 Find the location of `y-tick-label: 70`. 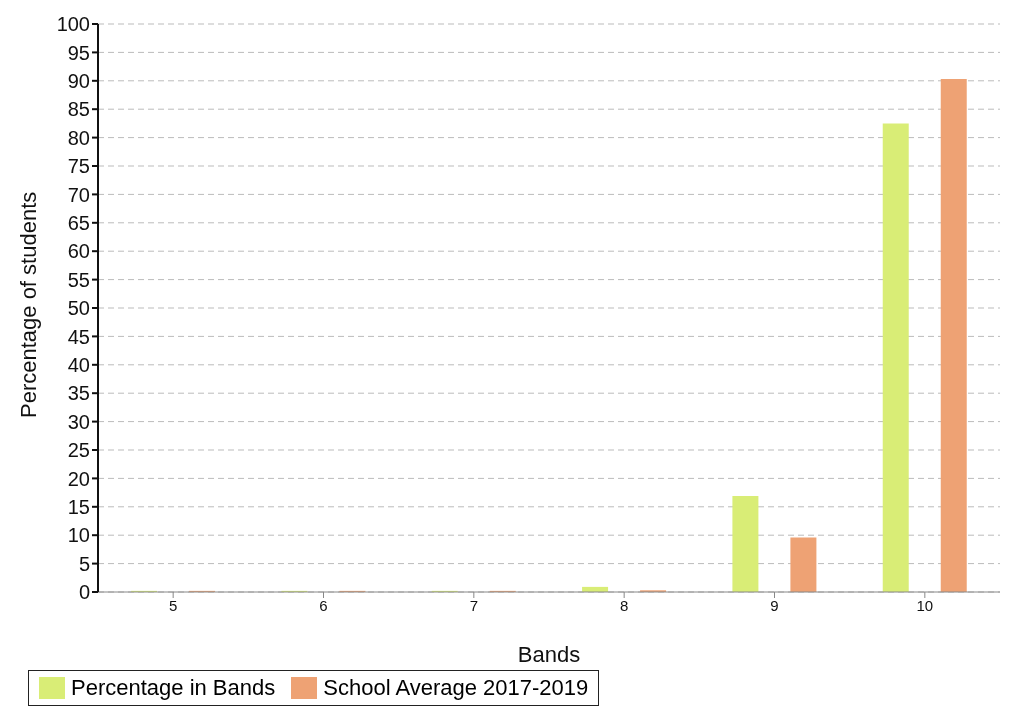

y-tick-label: 70 is located at coordinates (78, 194).